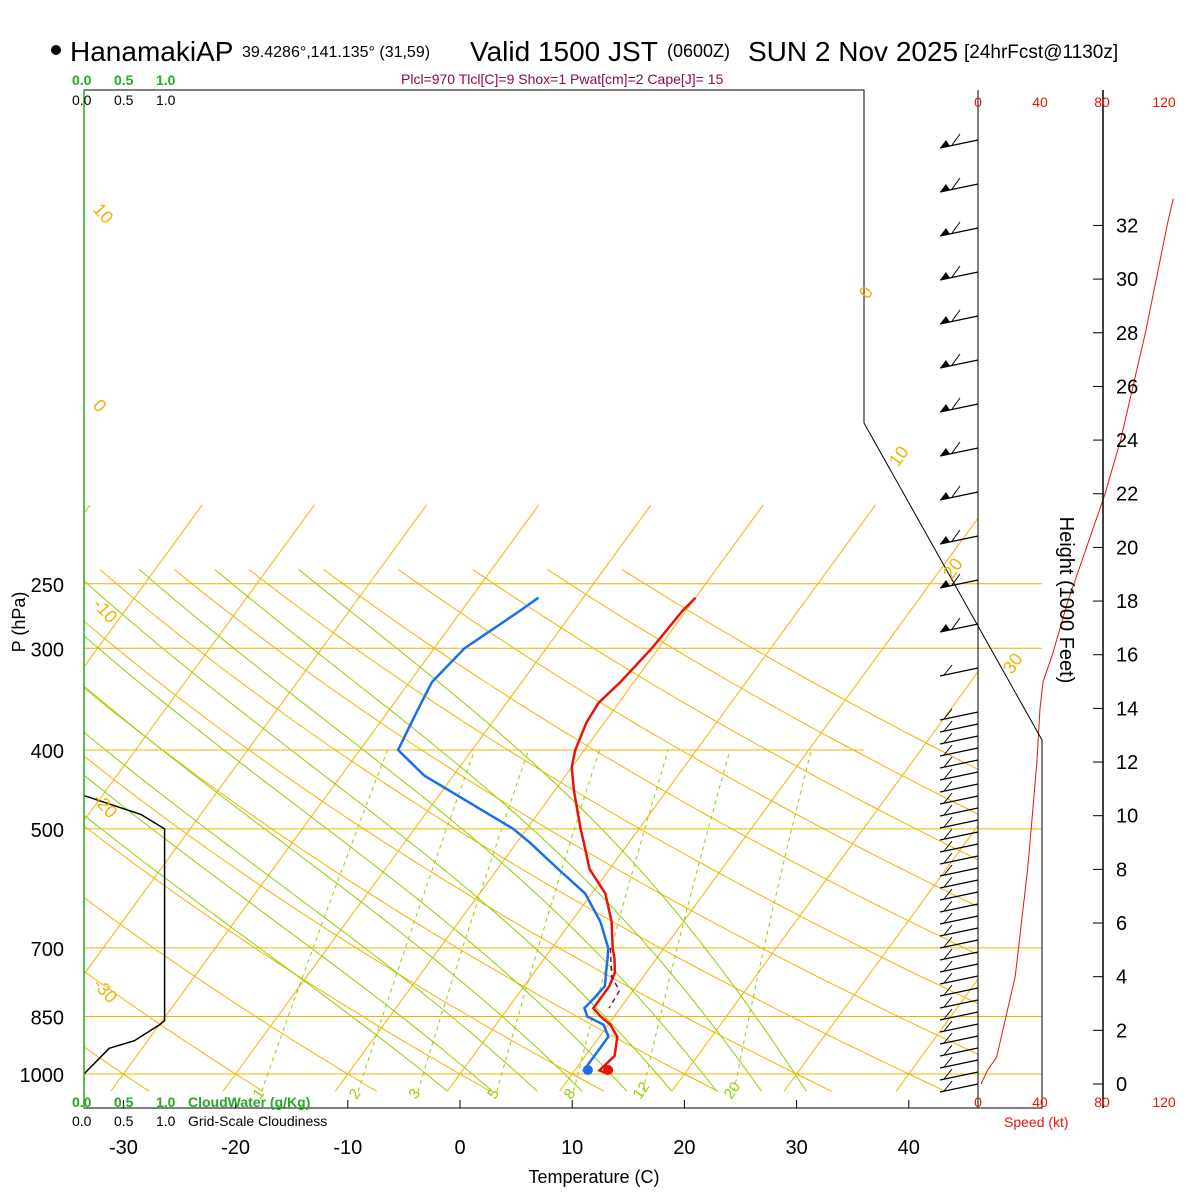 Image resolution: width=1200 pixels, height=1200 pixels. Describe the element at coordinates (166, 1102) in the screenshot. I see `cloudwater-tick-2: 1.0` at that location.